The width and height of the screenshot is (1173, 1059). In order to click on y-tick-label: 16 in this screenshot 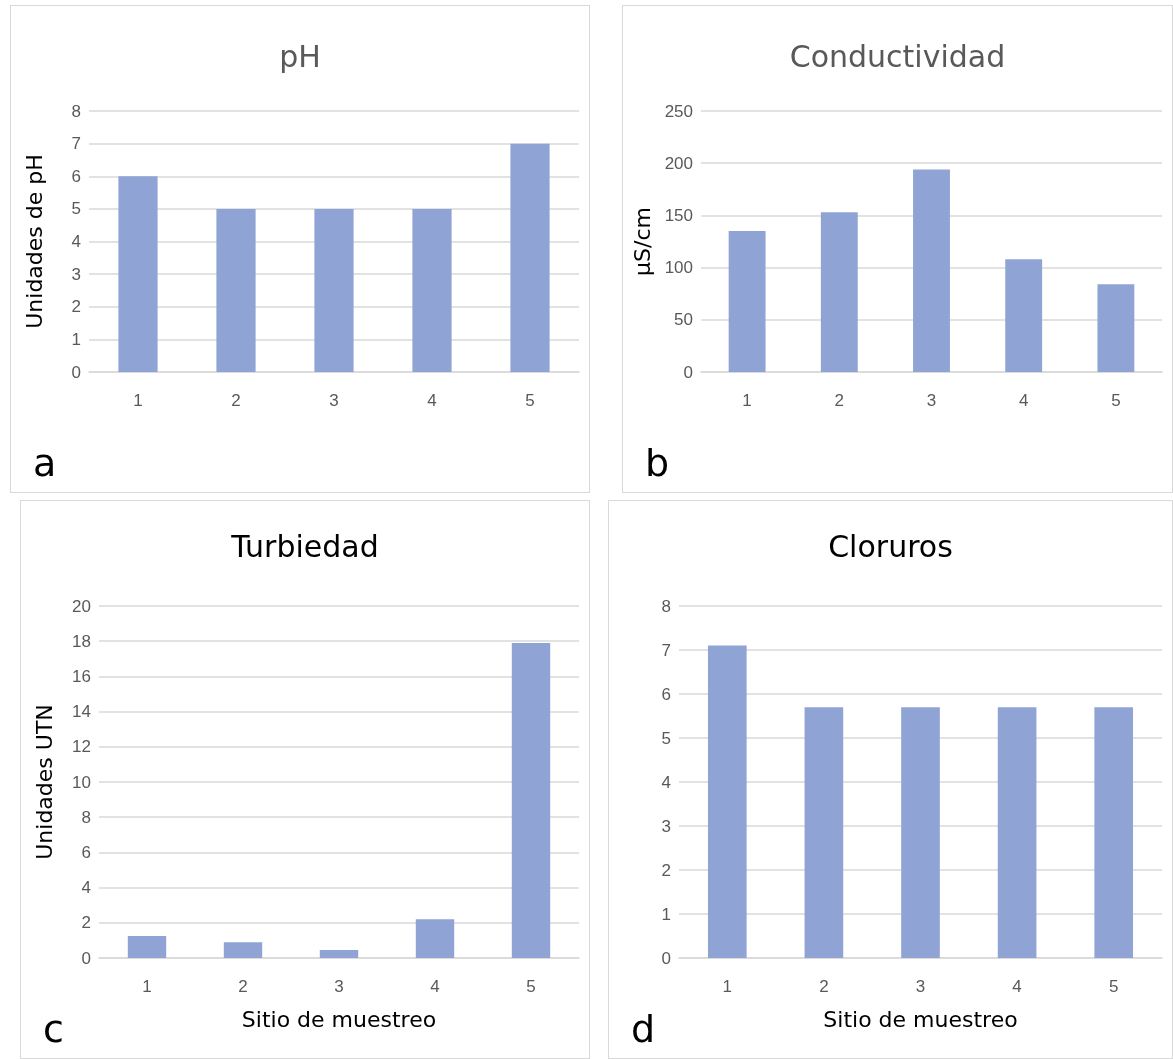, I will do `click(81, 676)`.